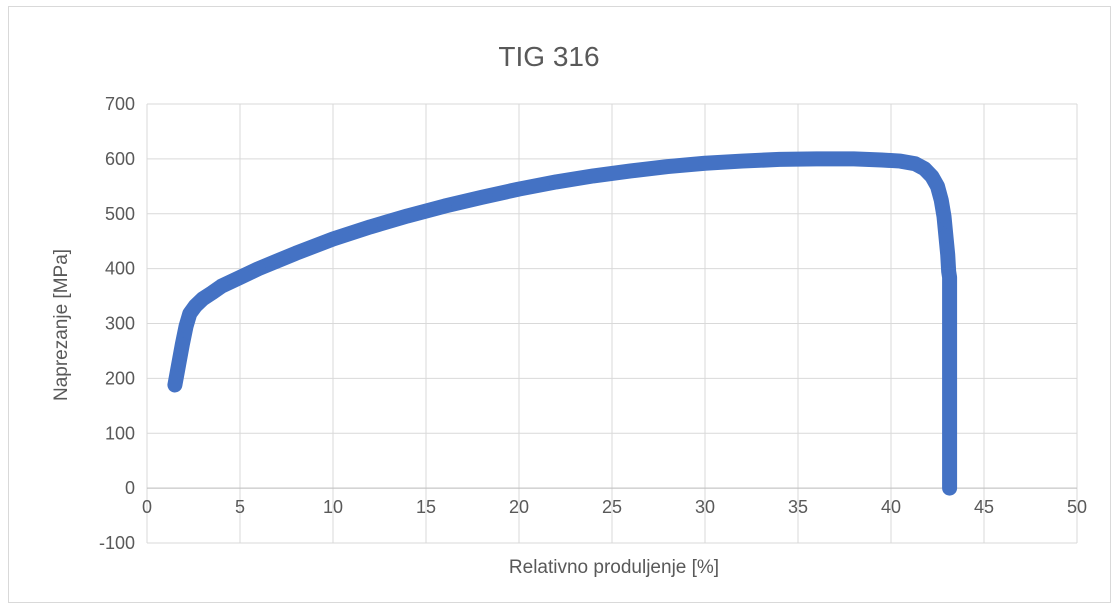 The width and height of the screenshot is (1115, 610). I want to click on x-axis-label: Relativno produljenje [%], so click(614, 567).